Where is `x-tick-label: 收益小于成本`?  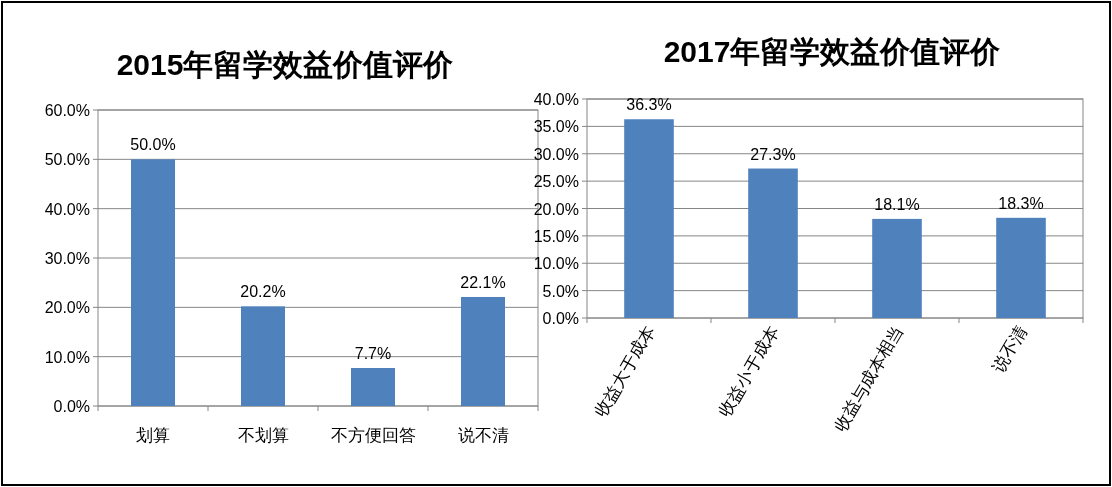
x-tick-label: 收益小于成本 is located at coordinates (749, 371).